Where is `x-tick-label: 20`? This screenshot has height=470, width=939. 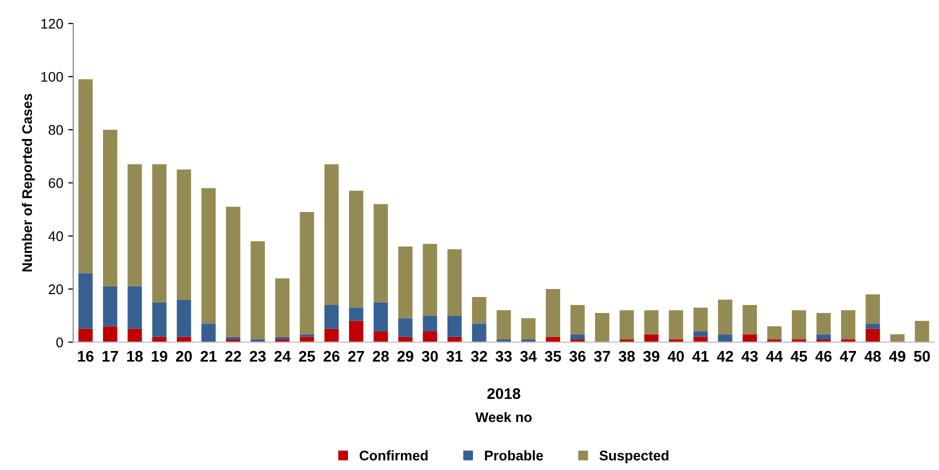 x-tick-label: 20 is located at coordinates (184, 356).